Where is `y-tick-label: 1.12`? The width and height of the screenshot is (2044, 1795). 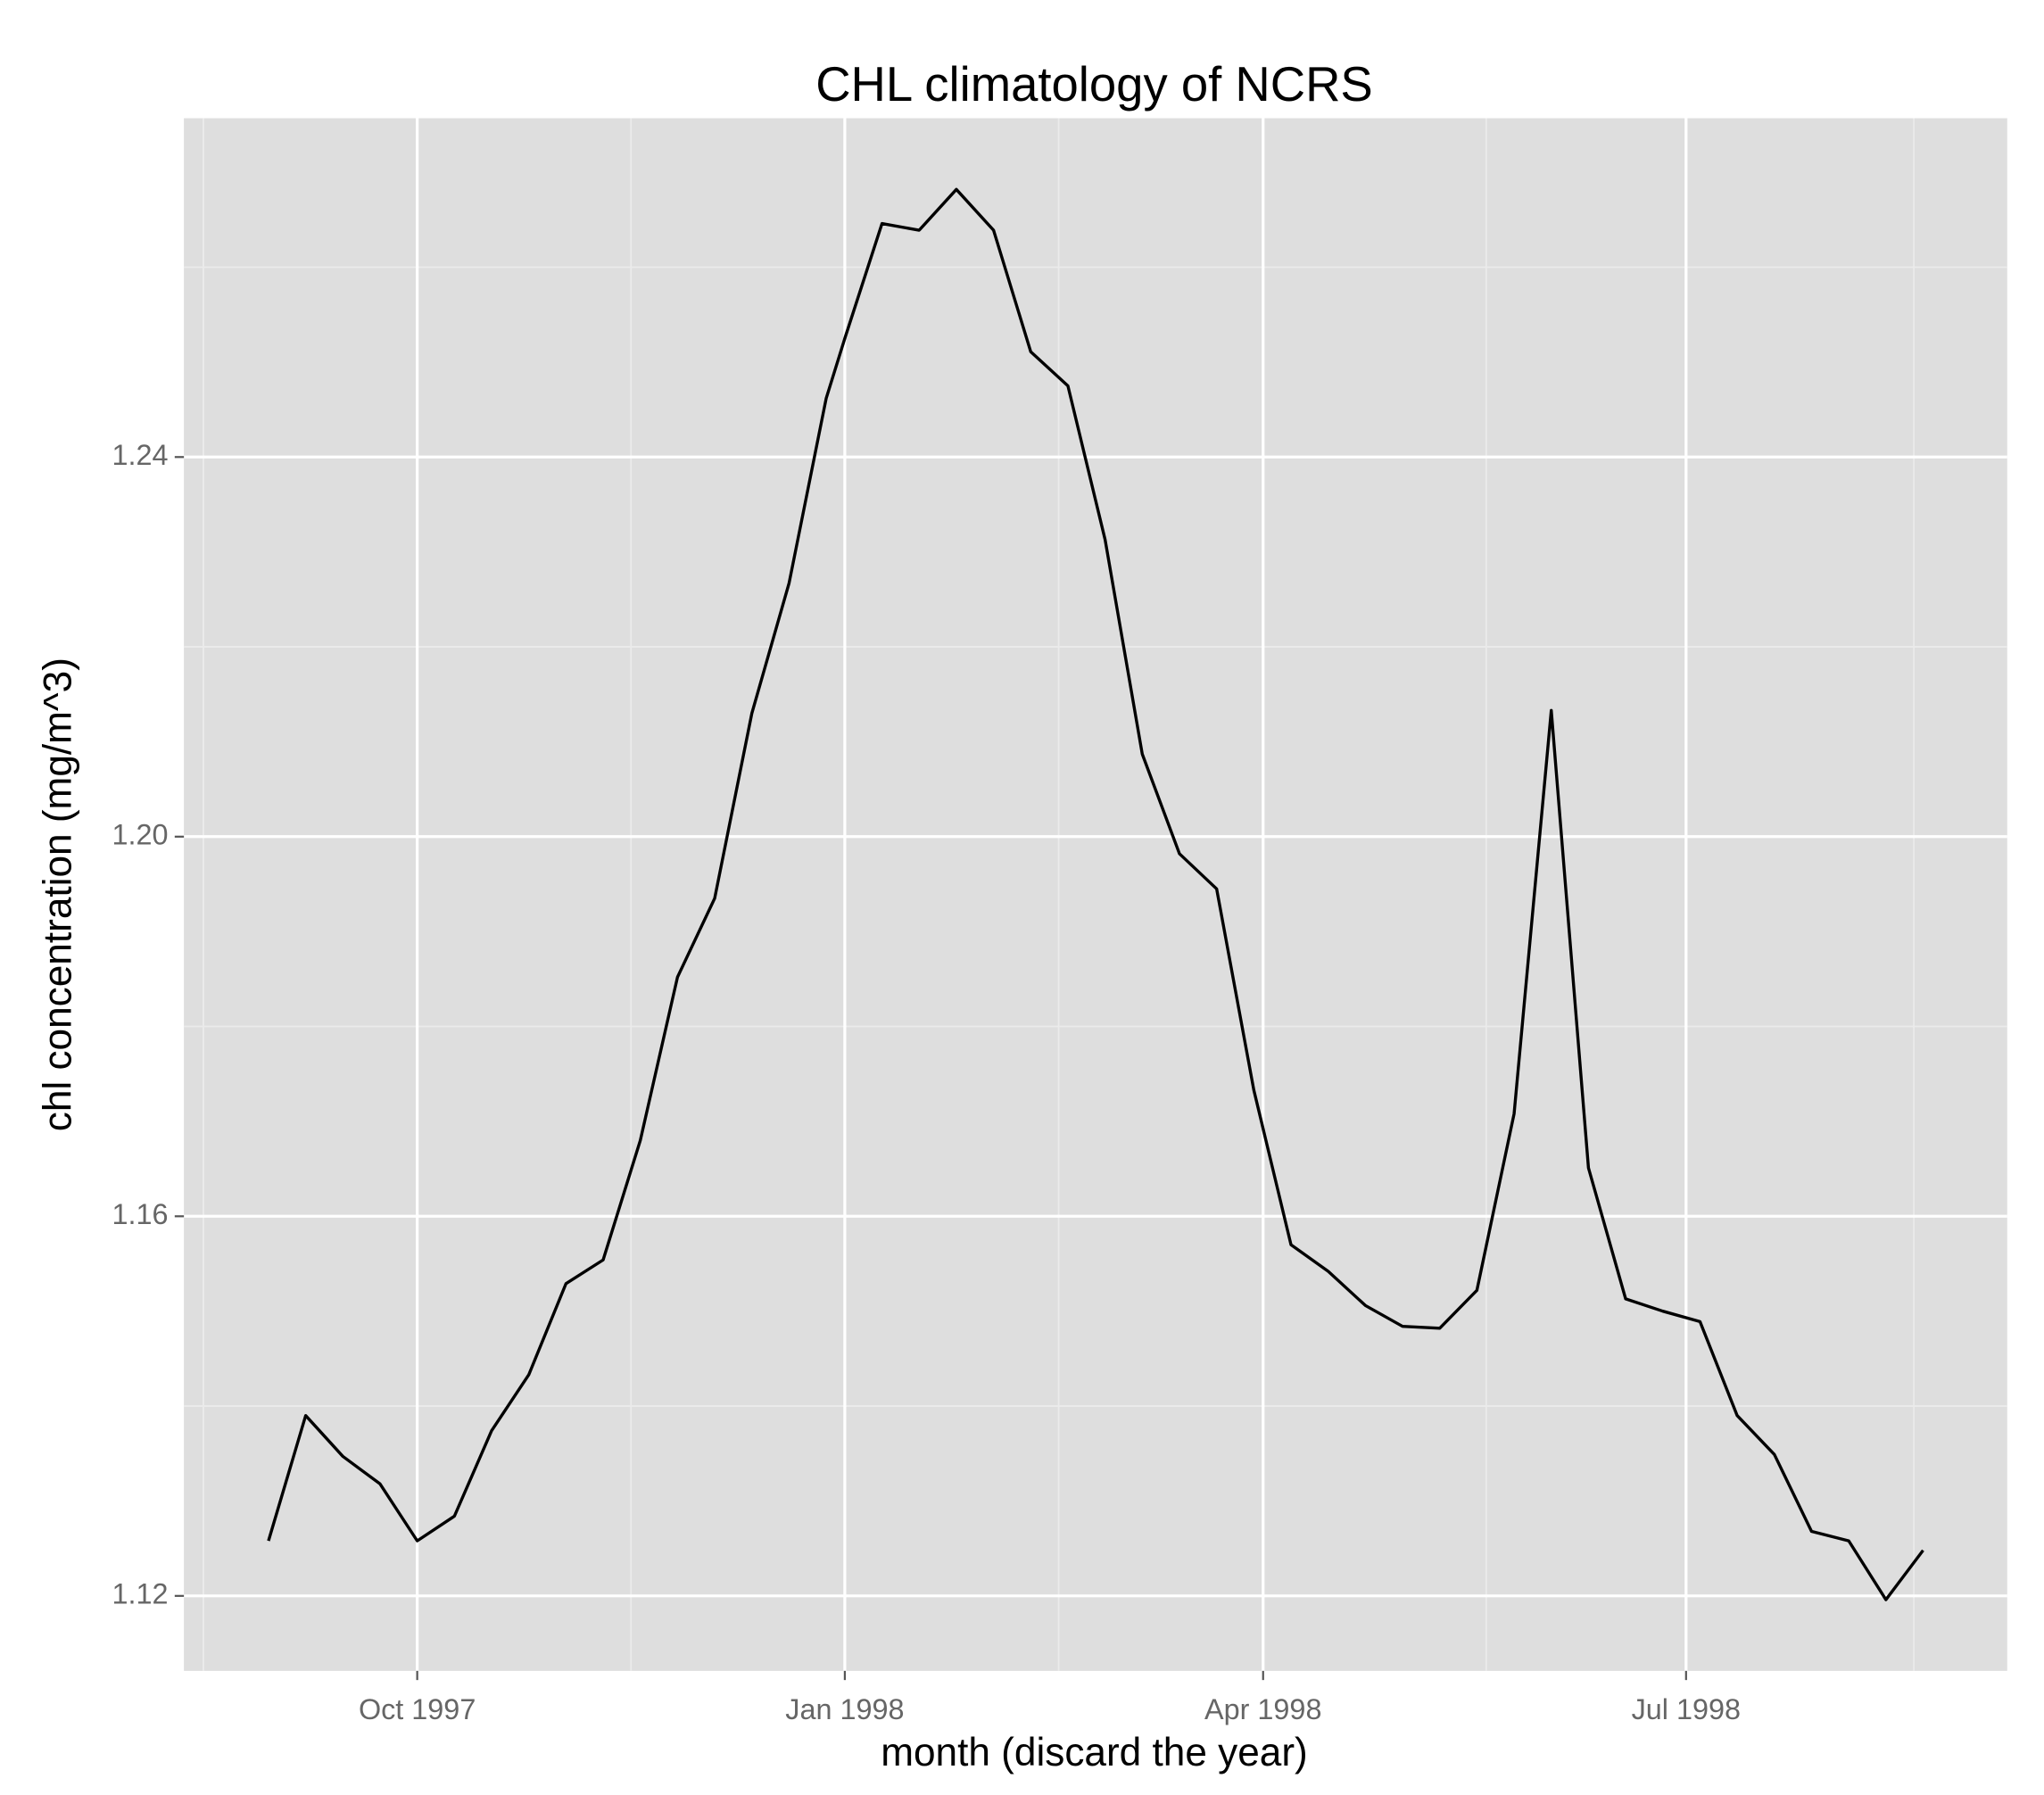 y-tick-label: 1.12 is located at coordinates (140, 1593).